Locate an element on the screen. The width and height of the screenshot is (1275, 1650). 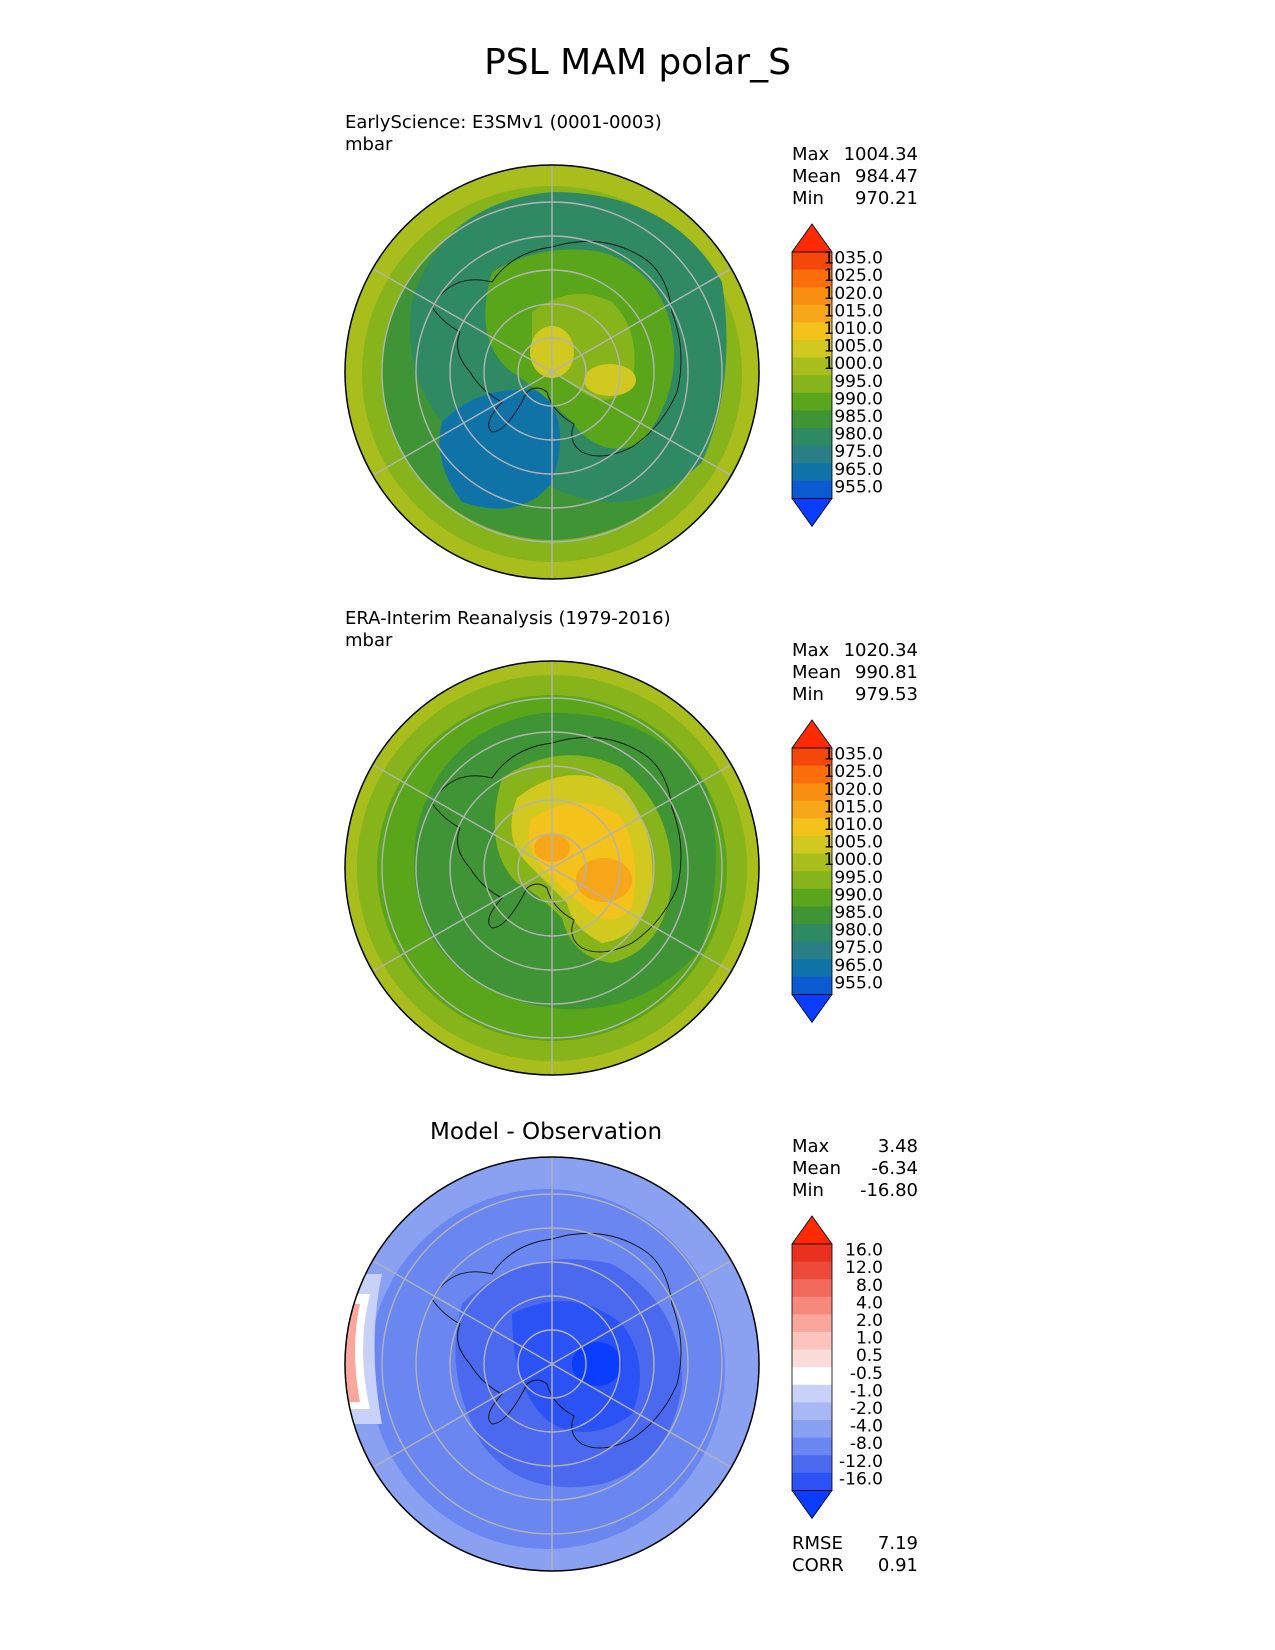
colorbar-tick-label: 0.5 is located at coordinates (869, 1356).